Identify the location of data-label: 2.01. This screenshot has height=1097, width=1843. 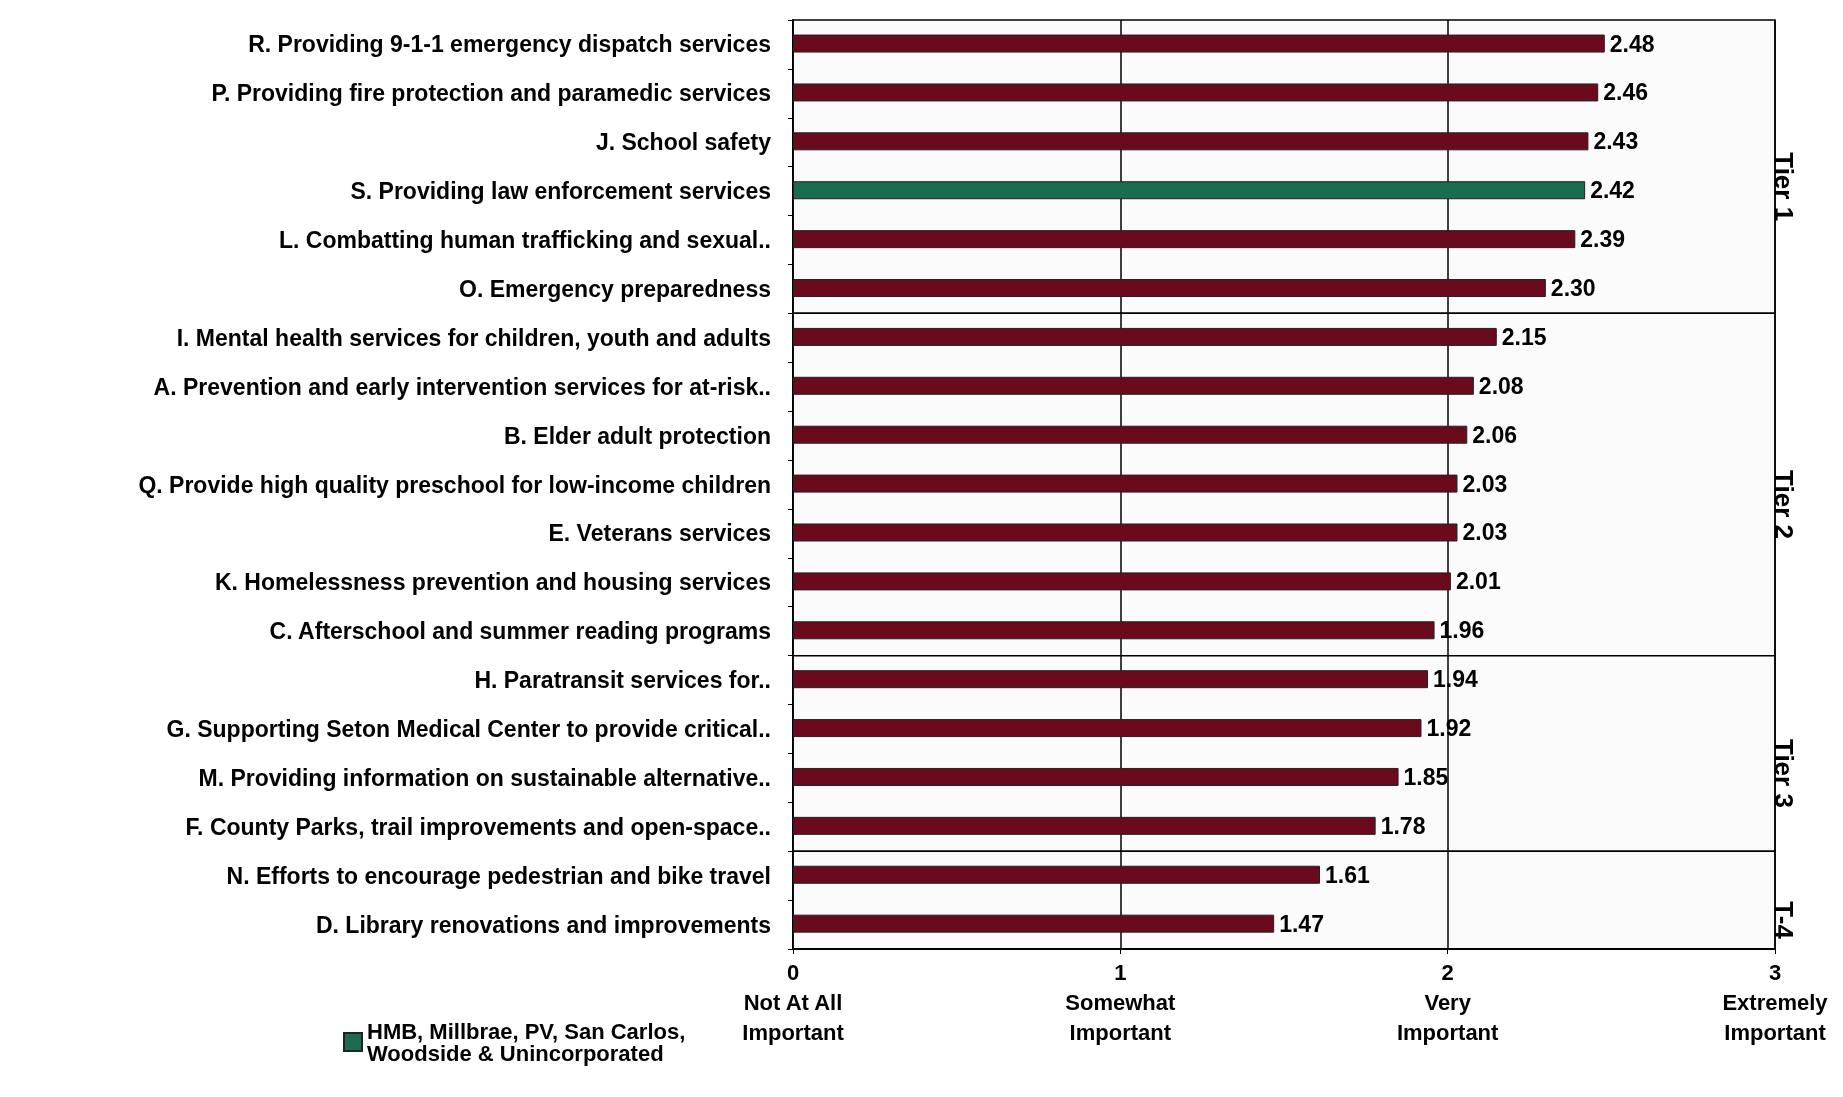
(1478, 581).